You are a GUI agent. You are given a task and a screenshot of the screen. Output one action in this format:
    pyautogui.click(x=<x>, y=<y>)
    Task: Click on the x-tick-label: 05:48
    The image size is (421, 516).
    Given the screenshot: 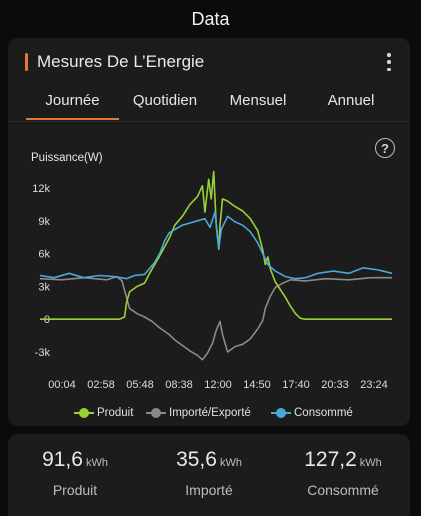 What is the action you would take?
    pyautogui.click(x=140, y=385)
    